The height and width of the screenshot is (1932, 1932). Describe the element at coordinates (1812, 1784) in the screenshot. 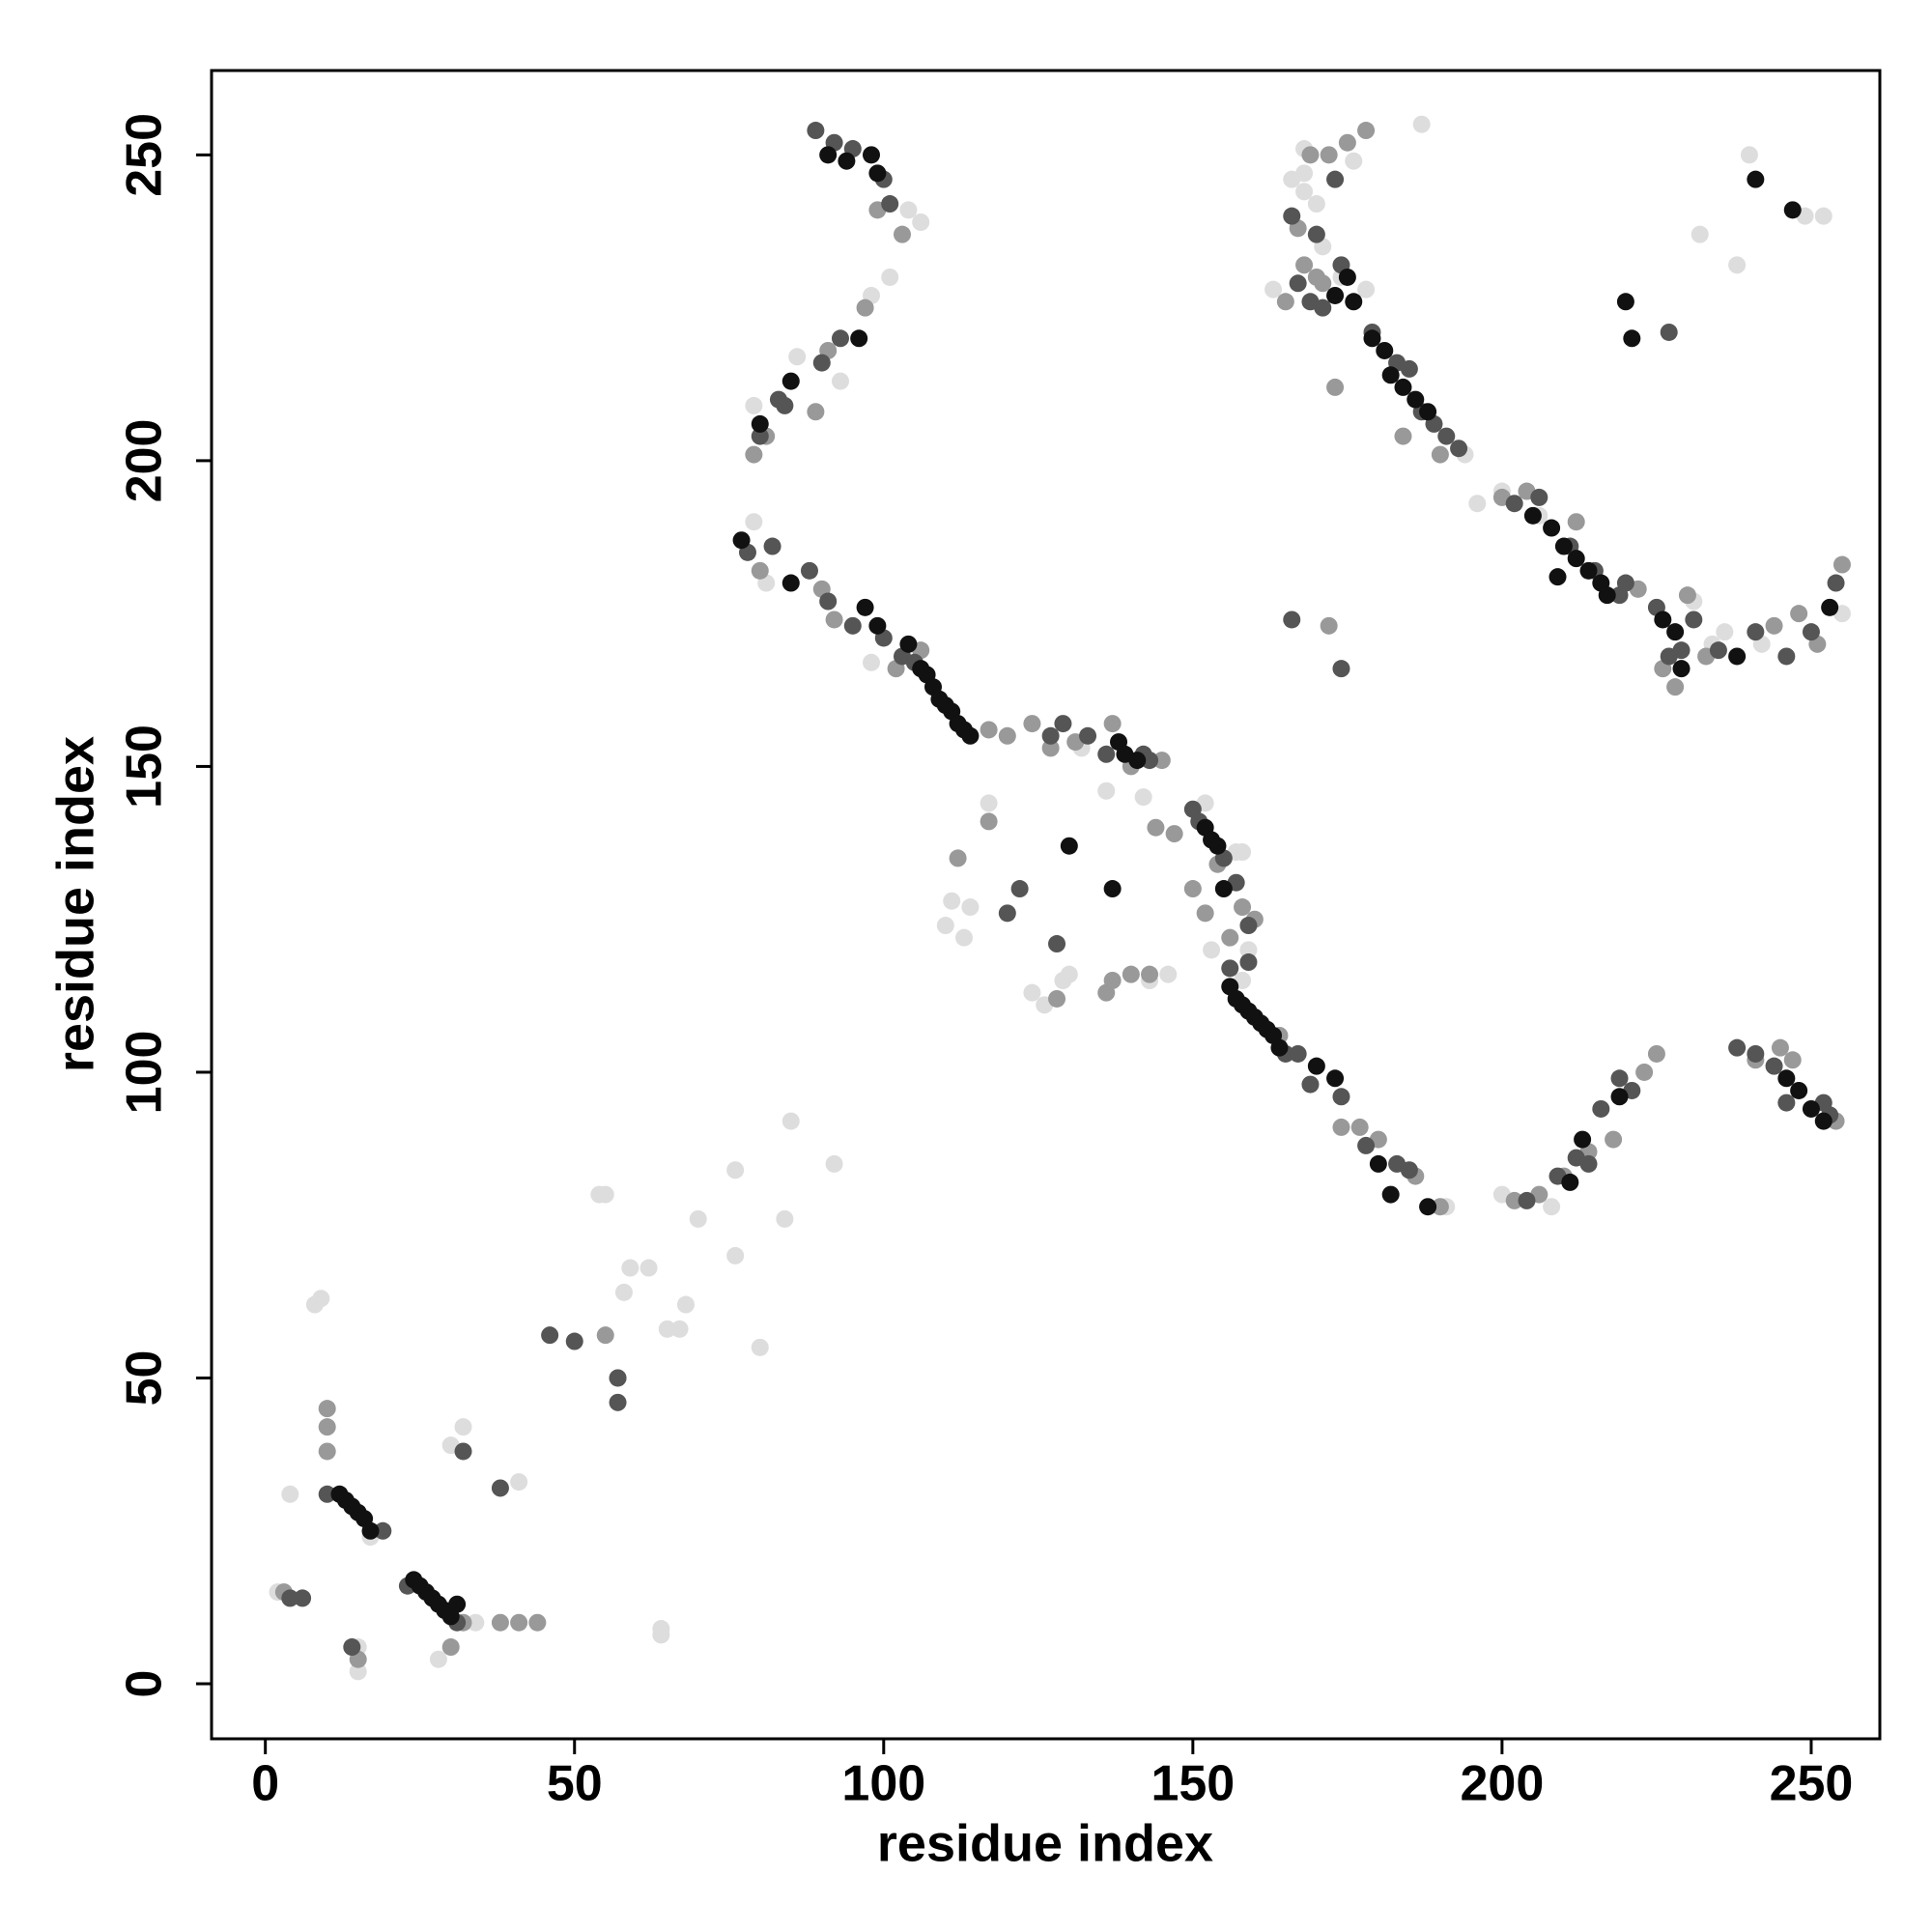

I see `x-tick-label: 250` at that location.